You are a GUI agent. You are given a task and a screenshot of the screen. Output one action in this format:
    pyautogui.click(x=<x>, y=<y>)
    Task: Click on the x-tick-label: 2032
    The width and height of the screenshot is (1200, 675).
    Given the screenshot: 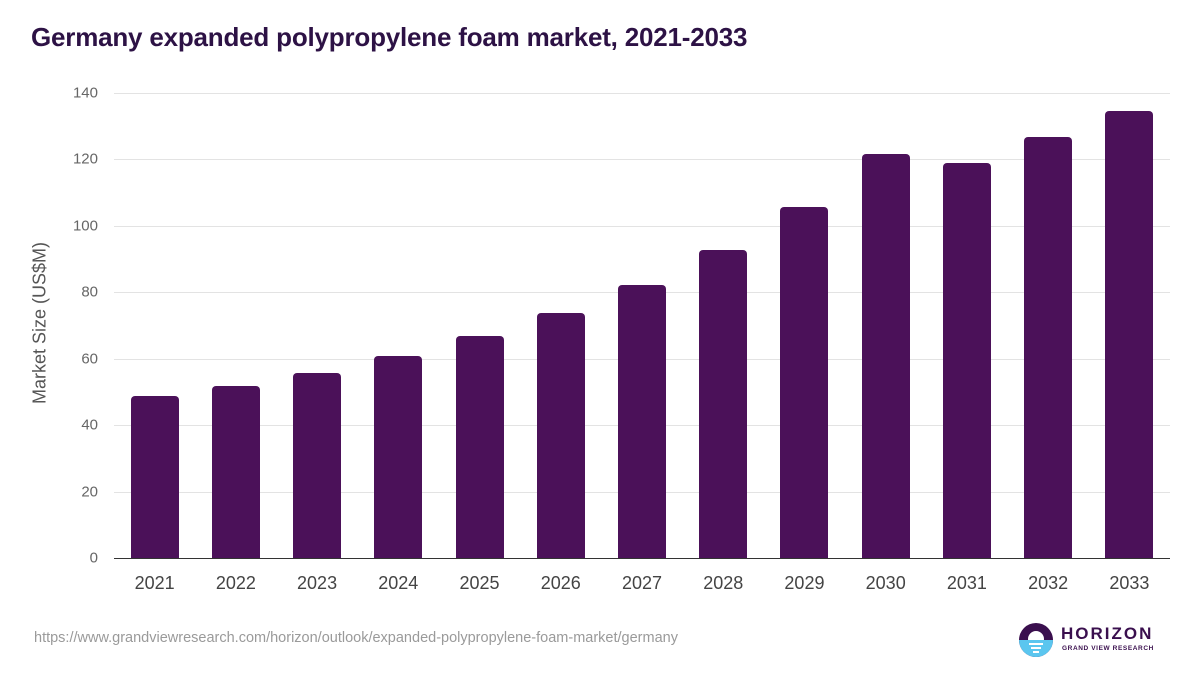 What is the action you would take?
    pyautogui.click(x=1048, y=583)
    